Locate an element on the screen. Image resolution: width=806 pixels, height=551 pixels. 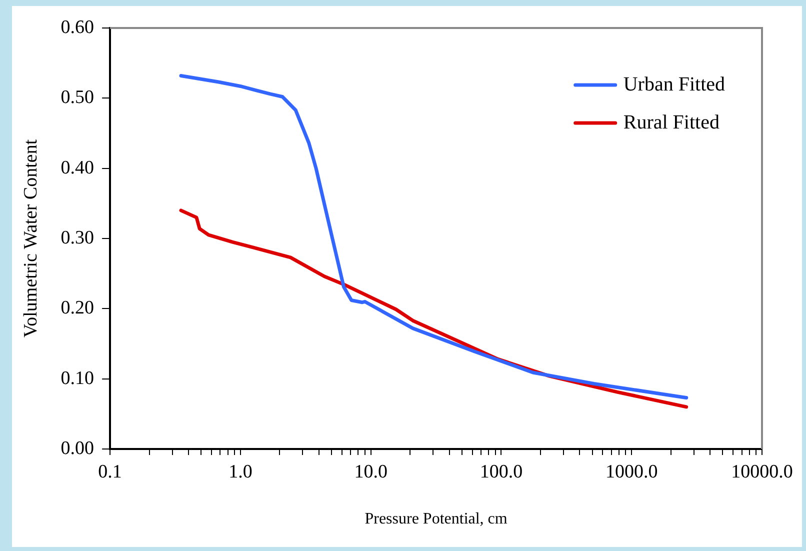
x-tick-label: 0.1 is located at coordinates (110, 471).